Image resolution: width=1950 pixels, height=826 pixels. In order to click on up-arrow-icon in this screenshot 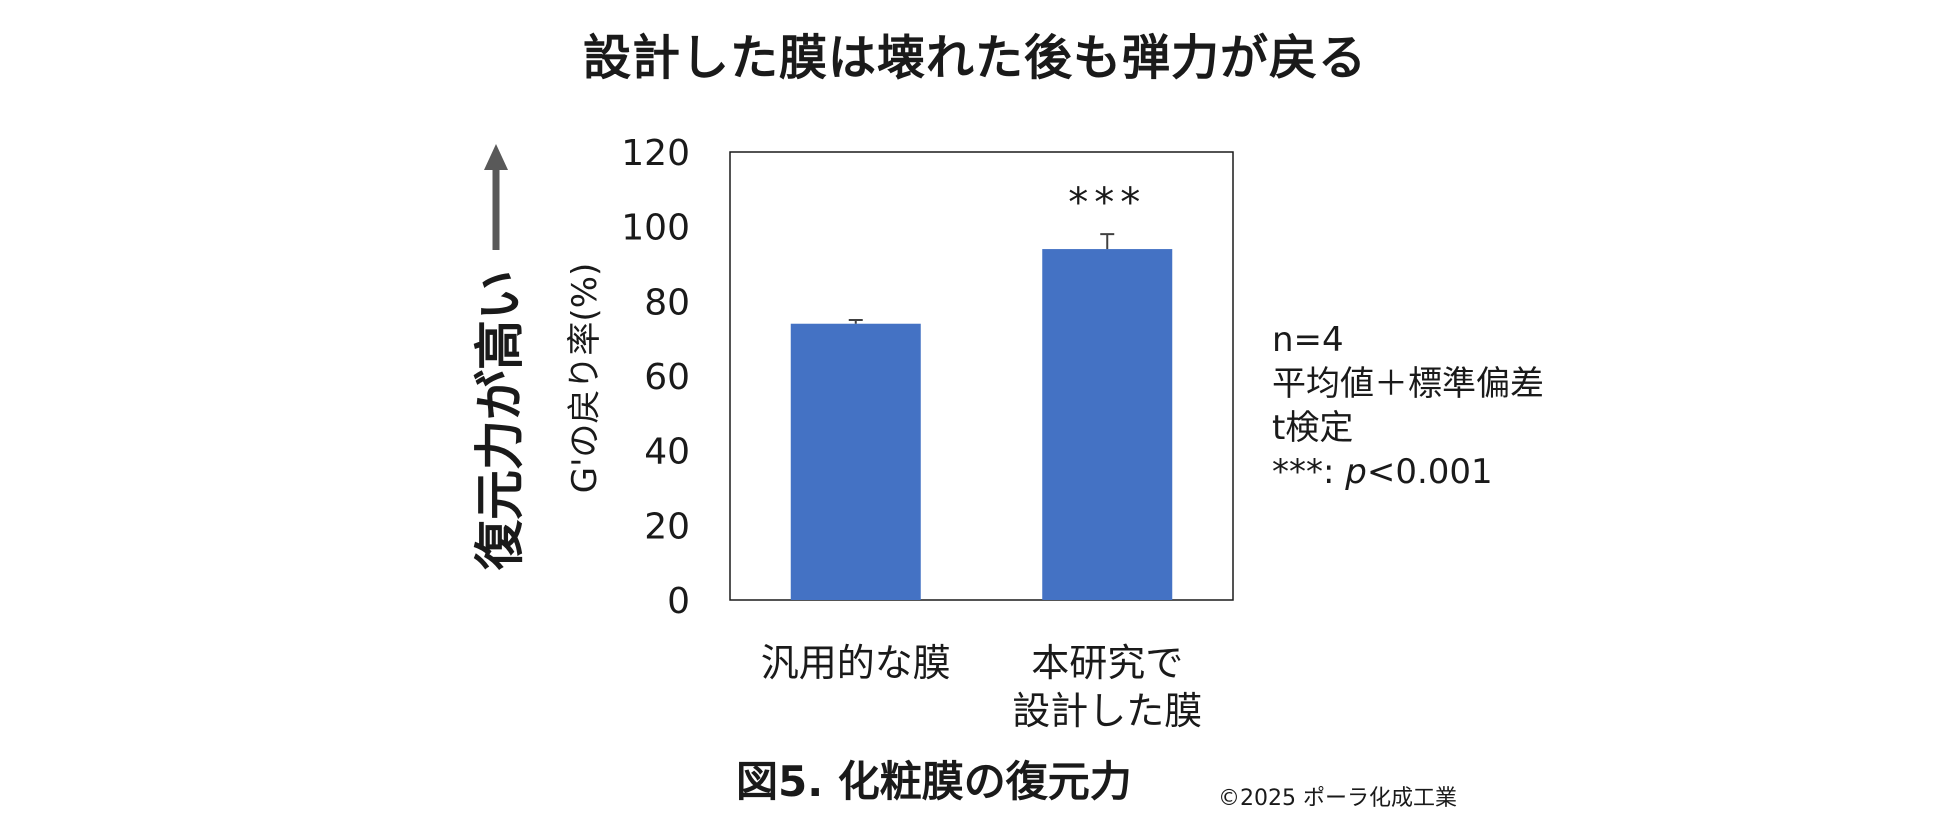, I will do `click(496, 197)`.